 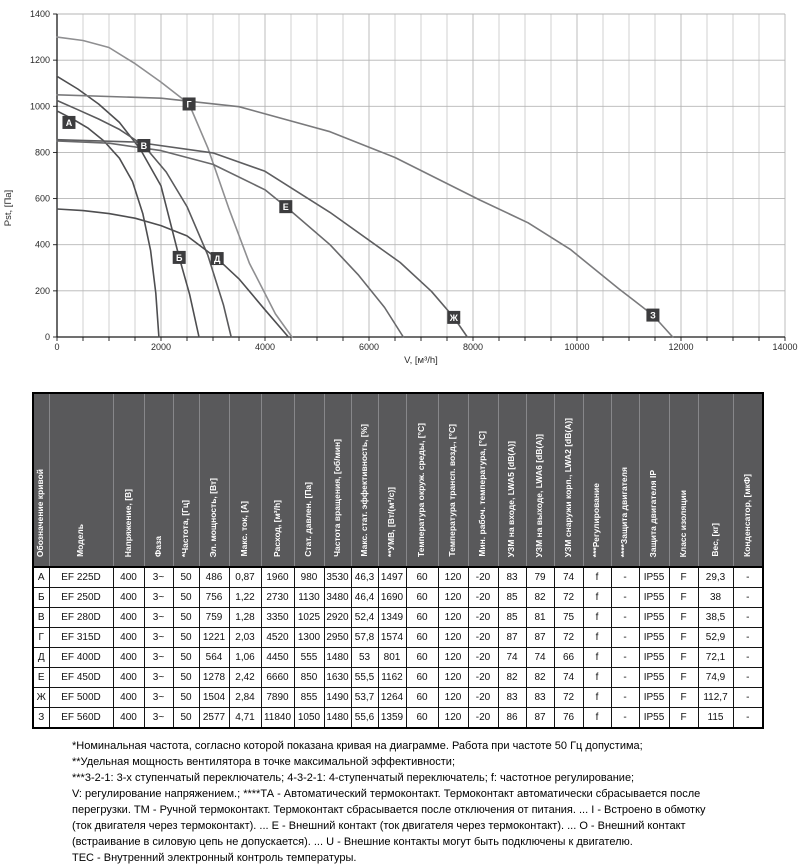 I want to click on curve-label-text-З: З, so click(x=653, y=315).